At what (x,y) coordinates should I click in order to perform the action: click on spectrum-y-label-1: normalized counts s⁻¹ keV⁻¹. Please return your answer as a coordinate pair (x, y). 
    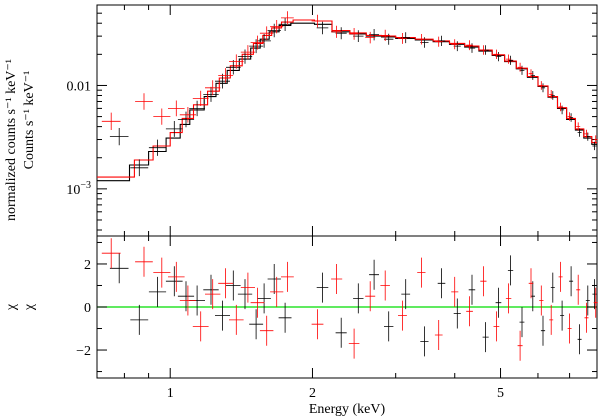
    Looking at the image, I should click on (11, 140).